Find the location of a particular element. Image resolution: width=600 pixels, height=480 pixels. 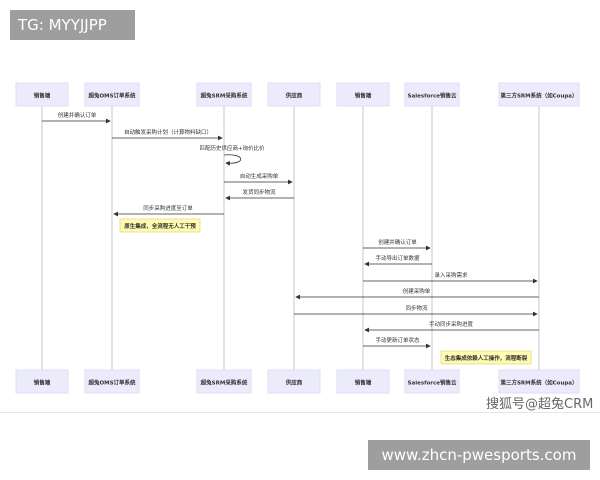

source-credit: 搜狐号@超兔CRM is located at coordinates (540, 404).